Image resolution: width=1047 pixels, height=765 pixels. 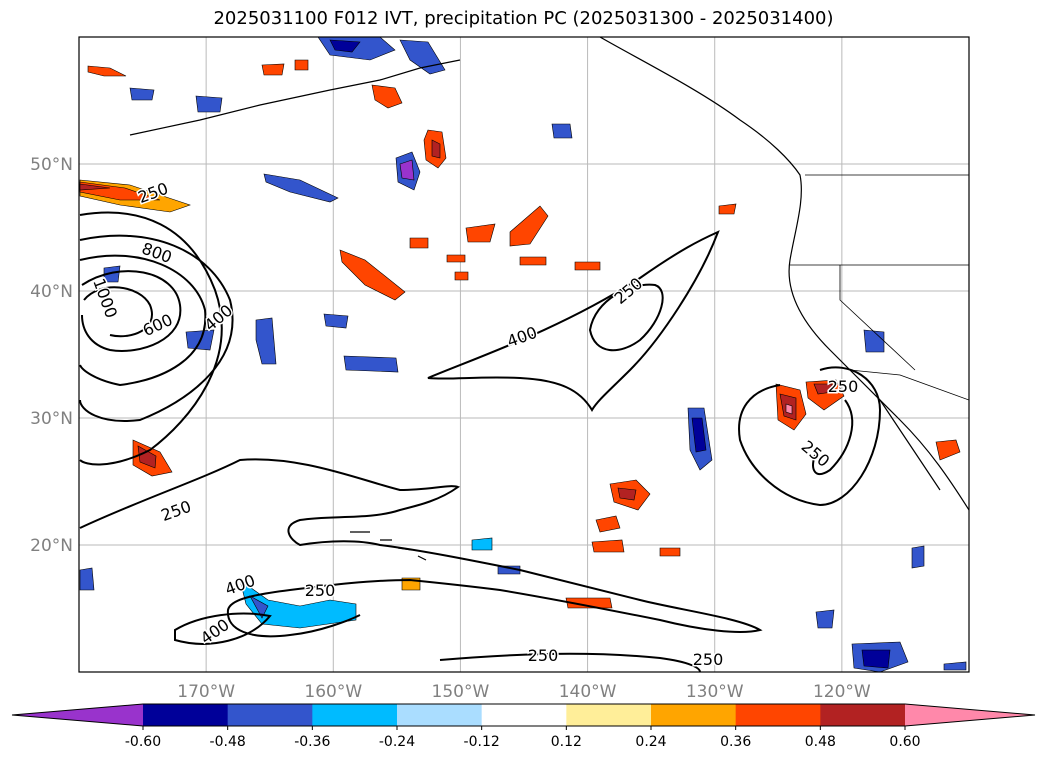 I want to click on state-border-ca-nv, so click(x=877, y=318).